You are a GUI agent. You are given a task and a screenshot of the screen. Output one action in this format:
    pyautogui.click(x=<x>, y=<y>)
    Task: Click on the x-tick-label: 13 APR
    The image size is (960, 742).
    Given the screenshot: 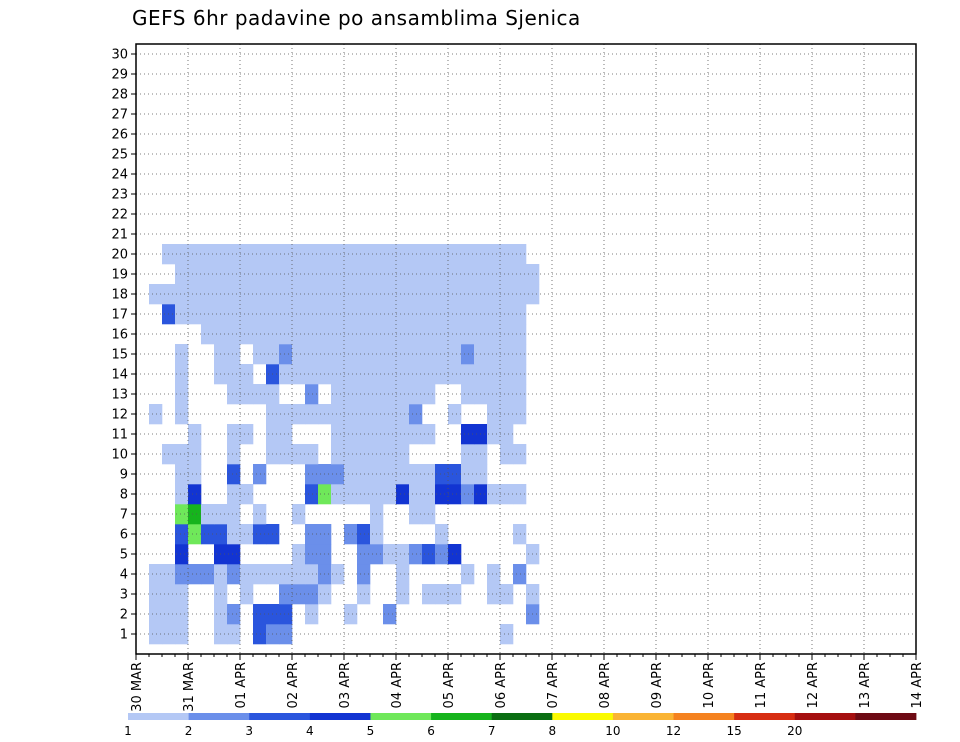 What is the action you would take?
    pyautogui.click(x=865, y=685)
    